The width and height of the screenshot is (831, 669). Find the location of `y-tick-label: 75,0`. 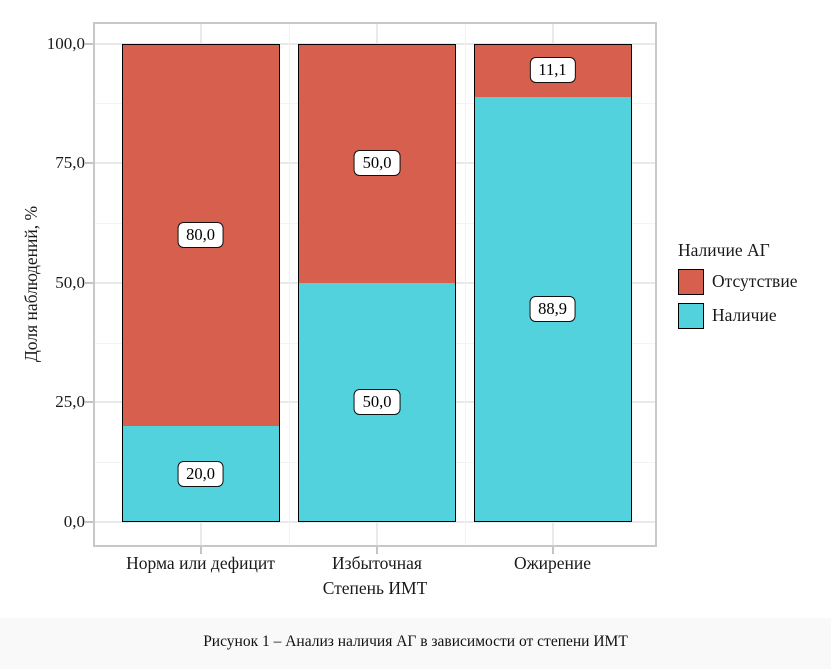

y-tick-label: 75,0 is located at coordinates (70, 163).